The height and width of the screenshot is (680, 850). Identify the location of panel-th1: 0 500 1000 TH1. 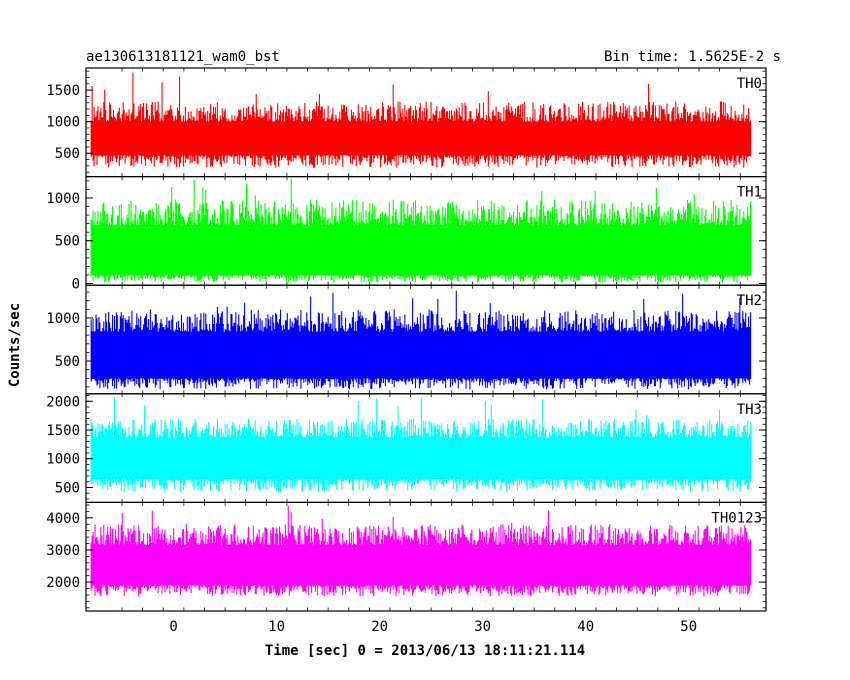
(406, 234).